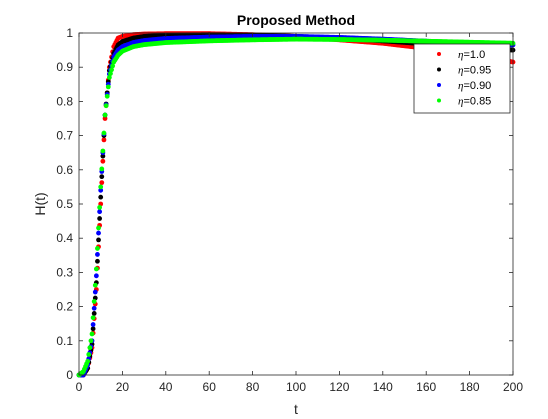 Image resolution: width=548 pixels, height=419 pixels. I want to click on y-tick-label: 0.3, so click(64, 272).